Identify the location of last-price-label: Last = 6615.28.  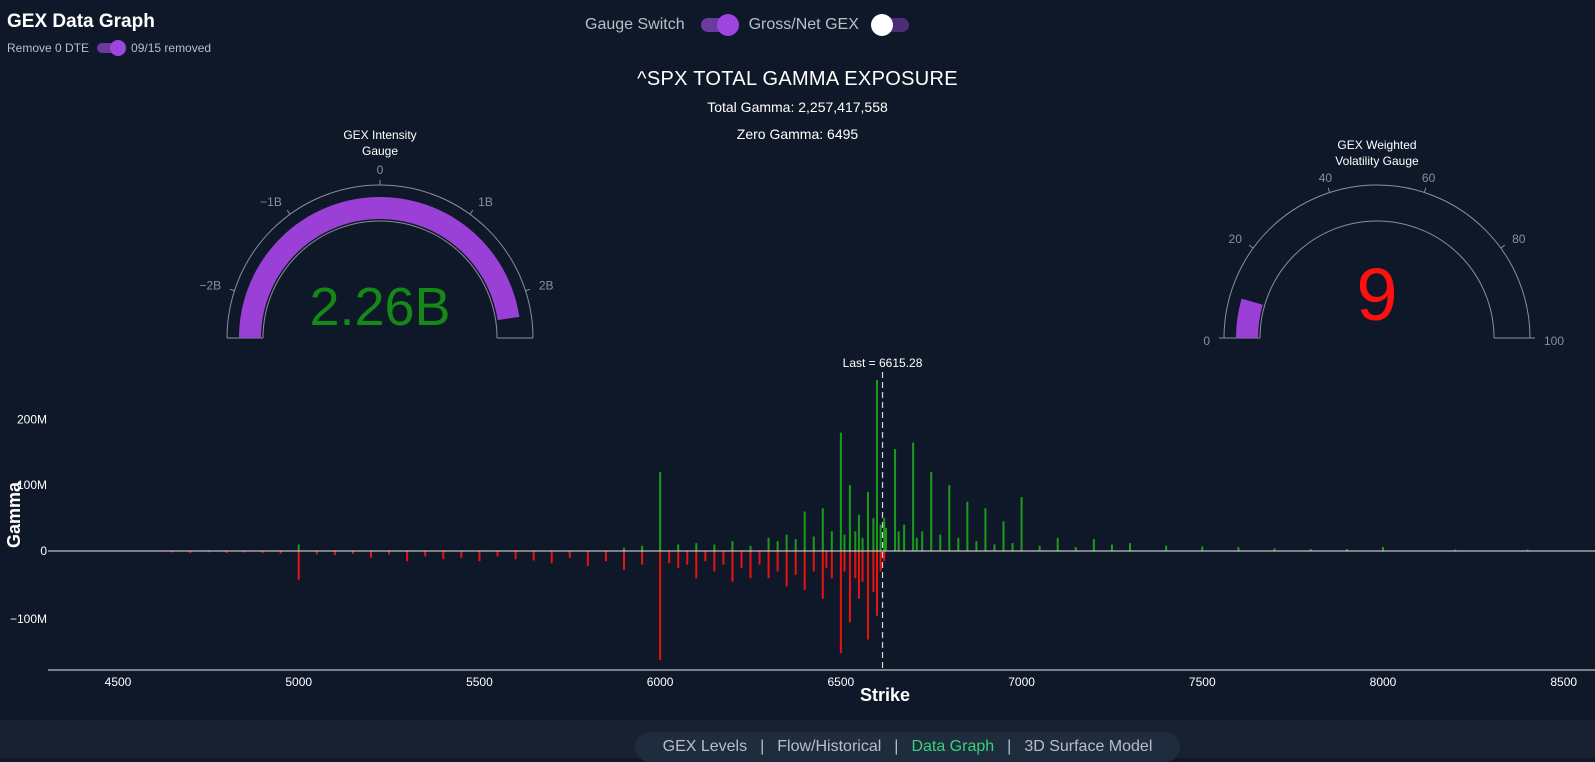
(883, 363).